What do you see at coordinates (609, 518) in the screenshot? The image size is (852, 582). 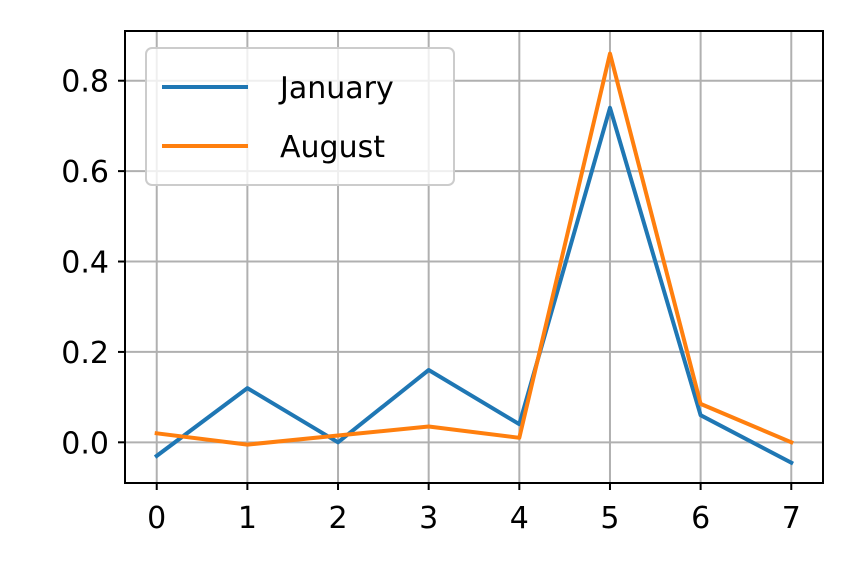 I see `x-tick-label: 5` at bounding box center [609, 518].